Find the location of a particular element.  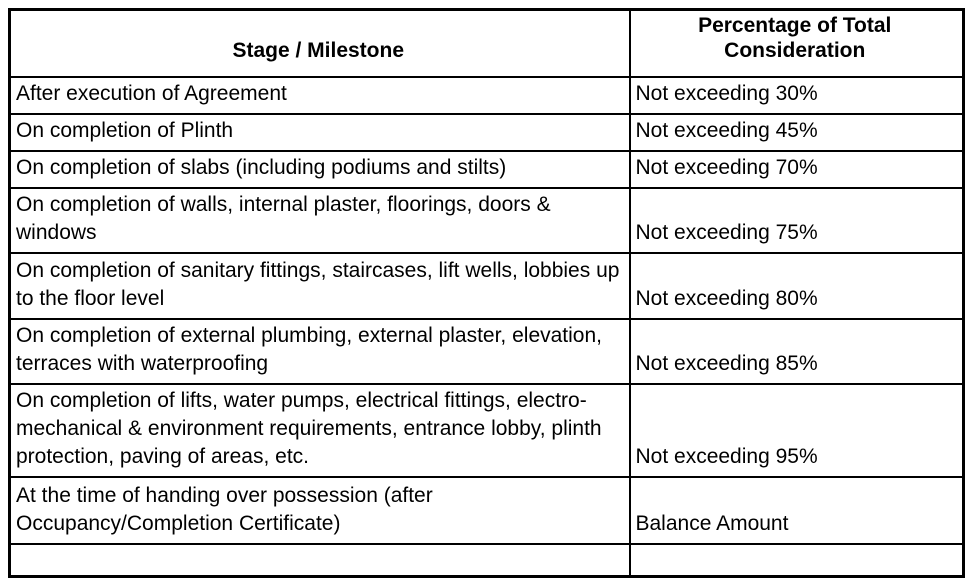

column-header-percentage-of-total-consideration: Percentage of Total Consideration is located at coordinates (796, 43).